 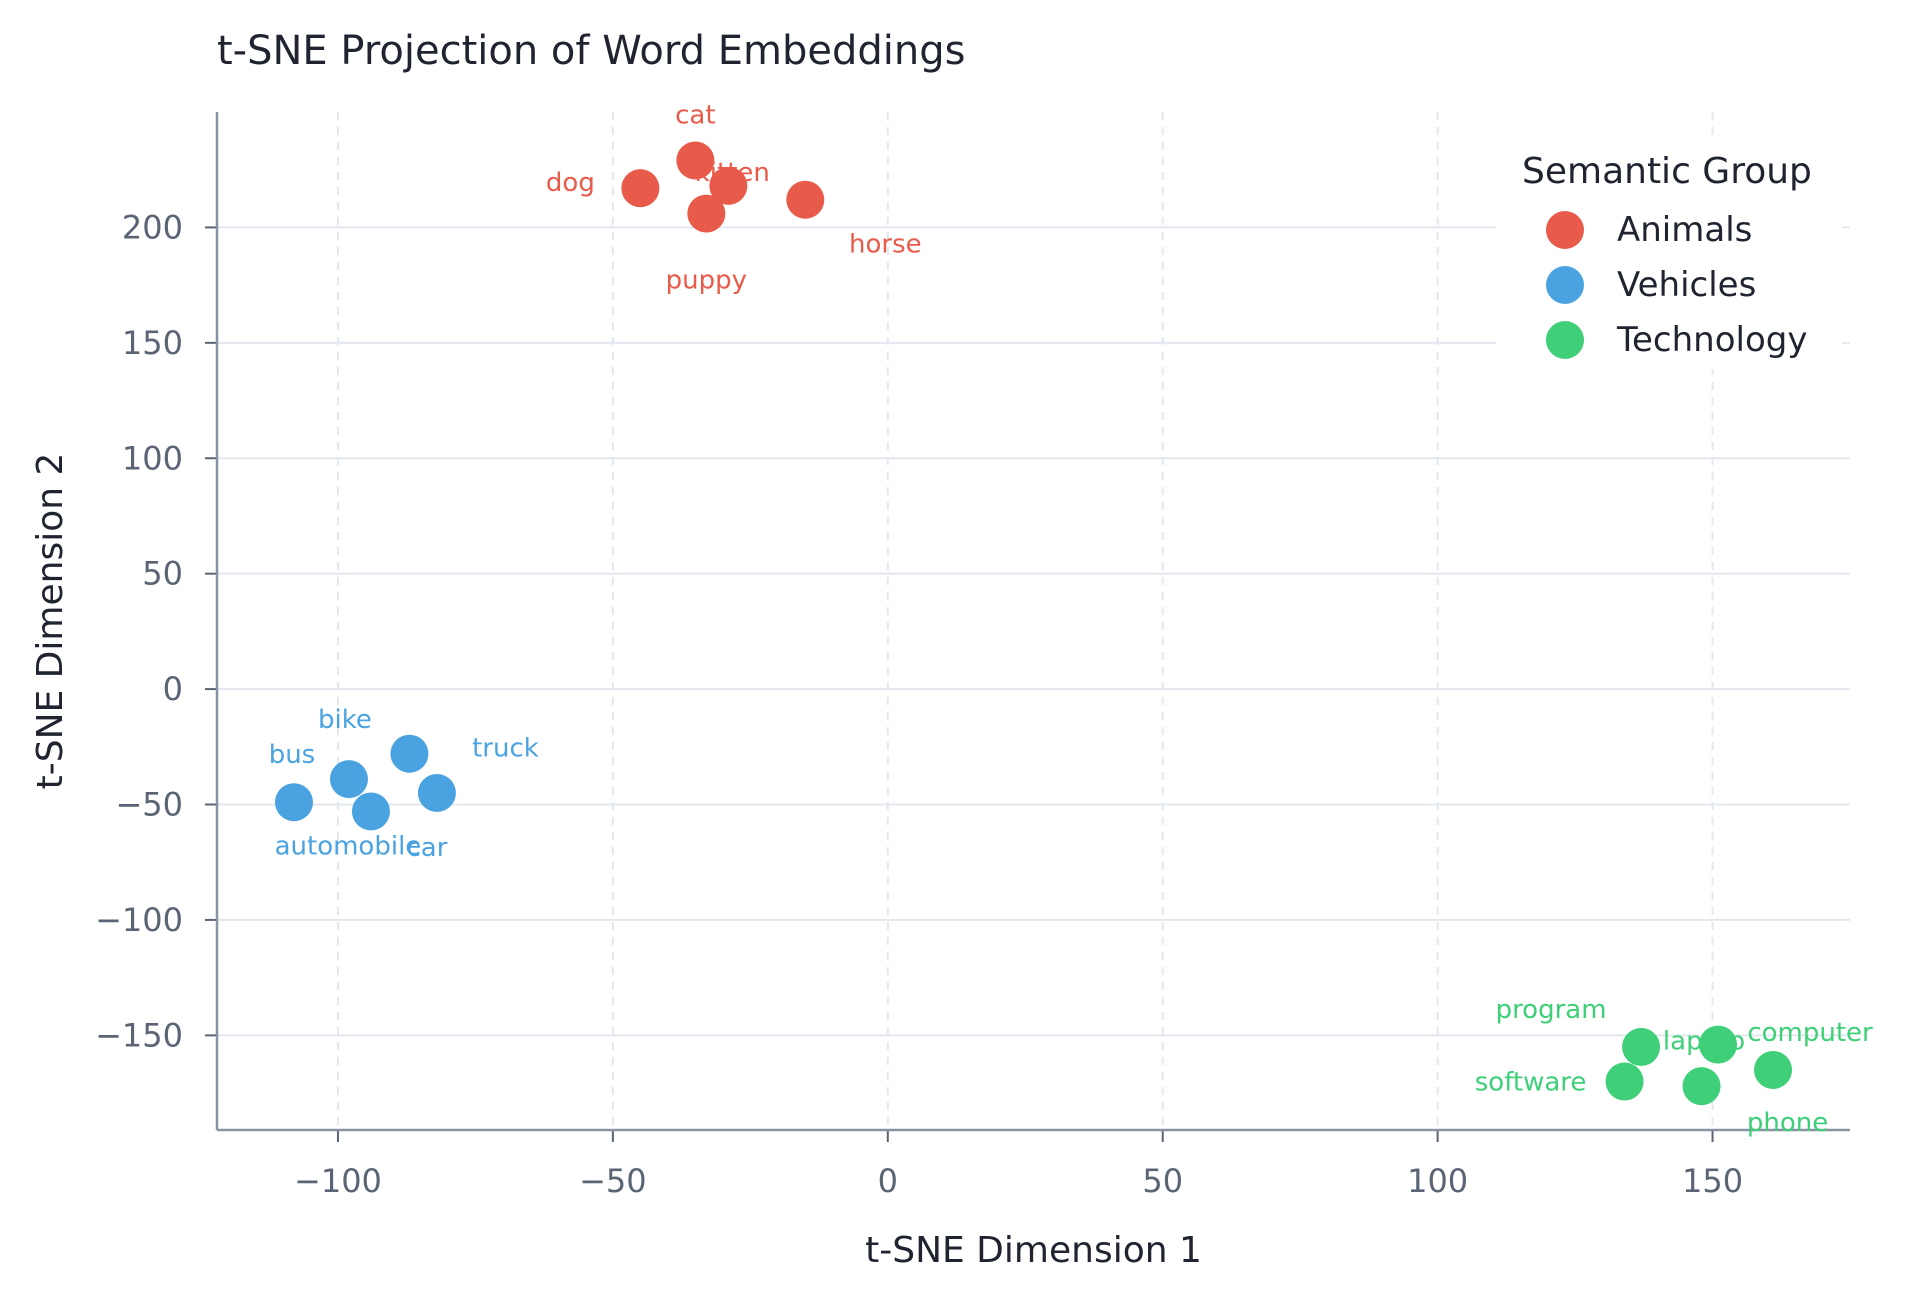 I want to click on x-tick-label: 50, so click(x=1162, y=1181).